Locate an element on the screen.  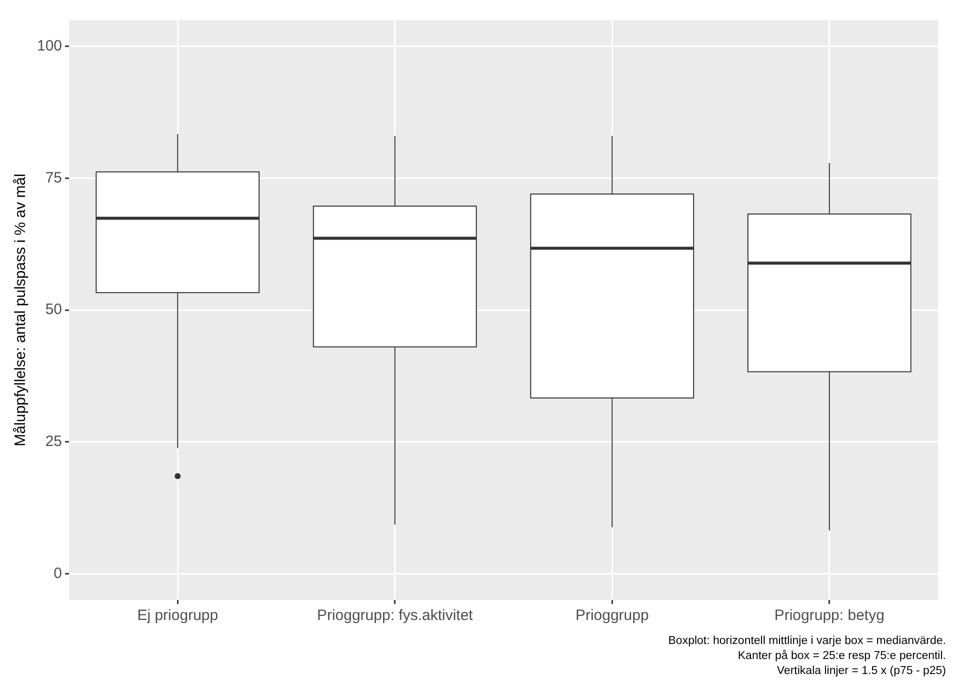
y-axis-title: Måluppfyllelse: antal pulspass i % av mål is located at coordinates (21, 310).